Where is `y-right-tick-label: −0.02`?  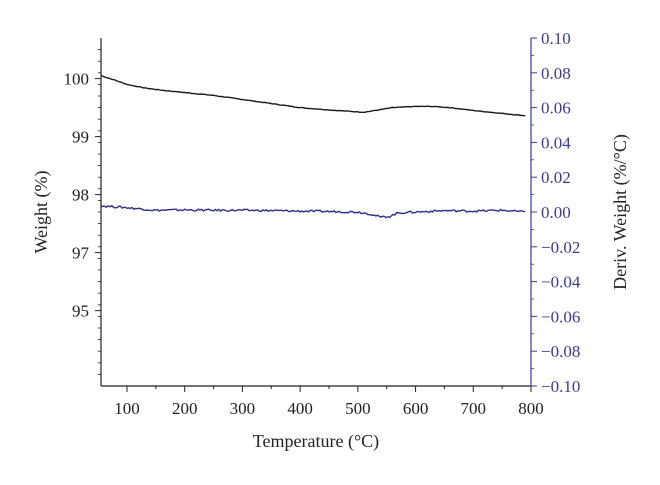 y-right-tick-label: −0.02 is located at coordinates (560, 247).